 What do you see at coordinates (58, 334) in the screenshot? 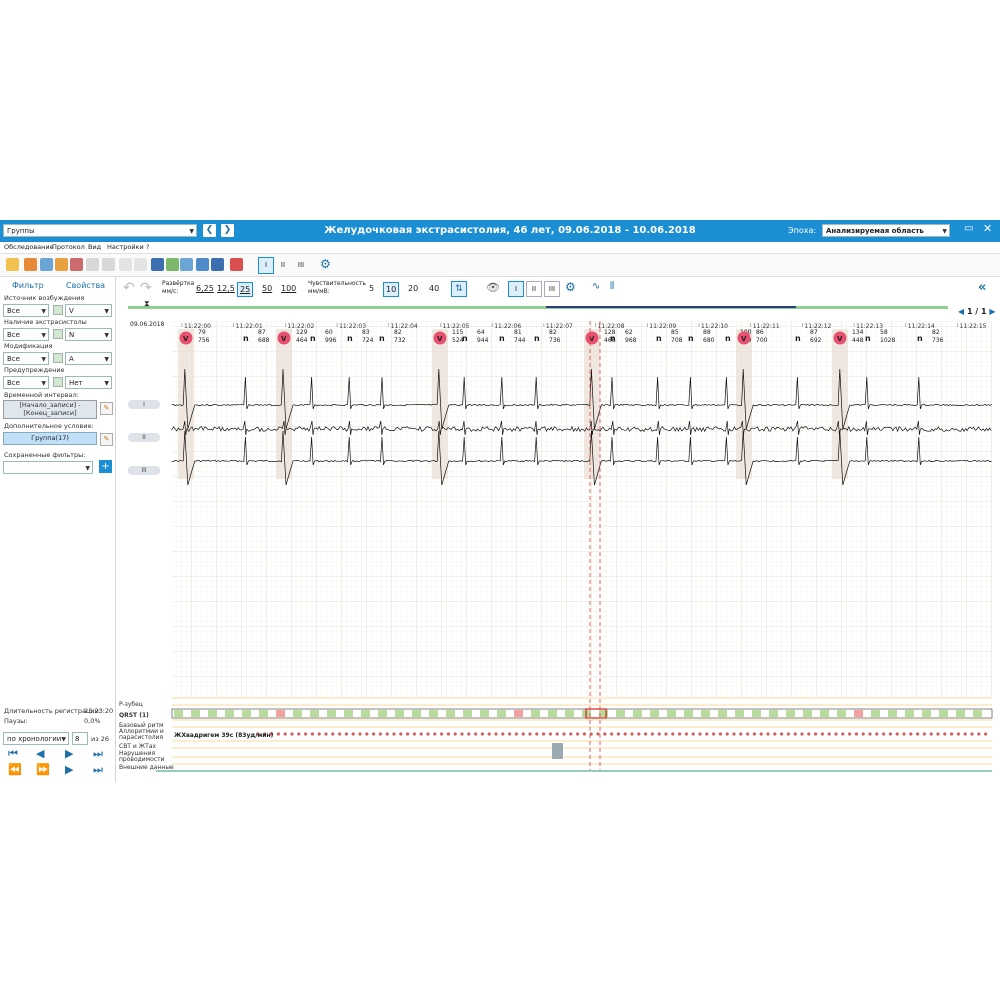
I see `extra-color` at bounding box center [58, 334].